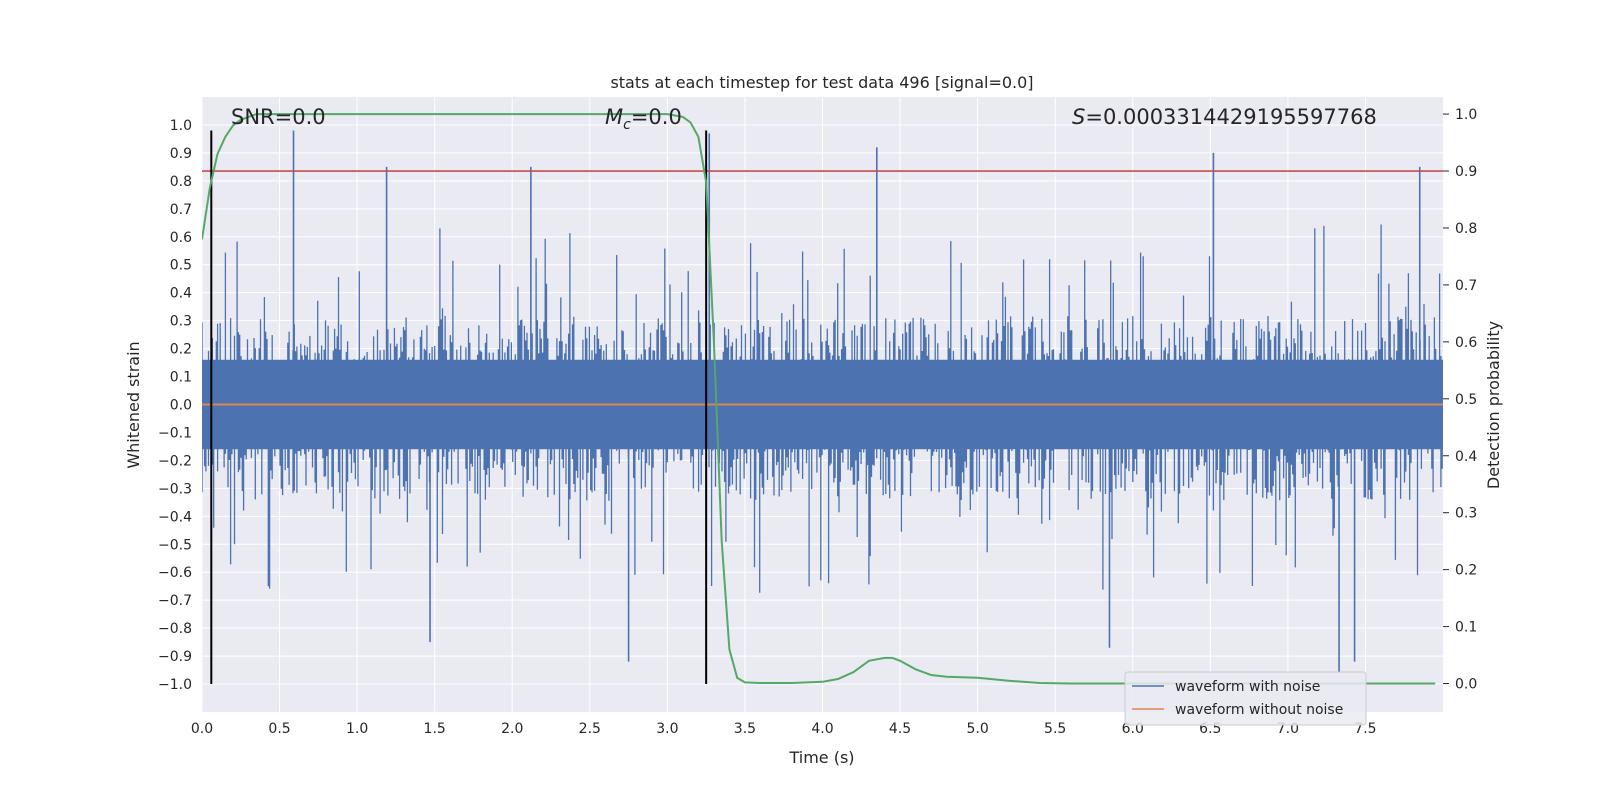 This screenshot has width=1600, height=800. I want to click on legend-label-noise: waveform with noise, so click(1247, 687).